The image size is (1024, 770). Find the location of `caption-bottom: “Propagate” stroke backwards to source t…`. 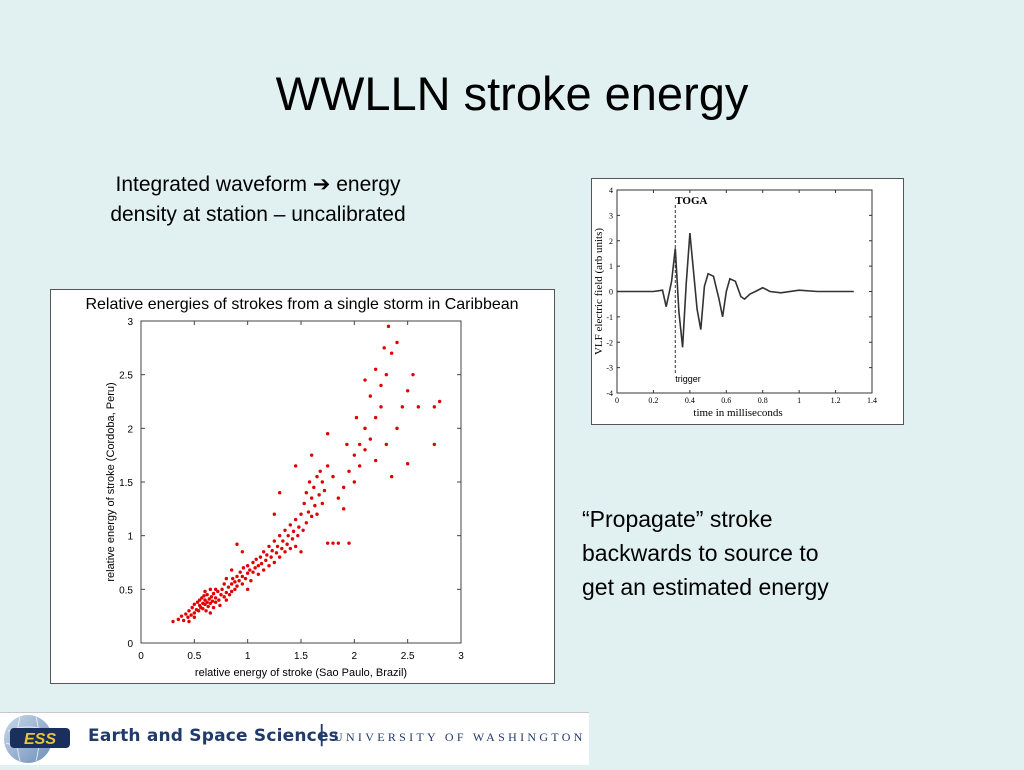

caption-bottom: “Propagate” stroke backwards to source t… is located at coordinates (742, 553).